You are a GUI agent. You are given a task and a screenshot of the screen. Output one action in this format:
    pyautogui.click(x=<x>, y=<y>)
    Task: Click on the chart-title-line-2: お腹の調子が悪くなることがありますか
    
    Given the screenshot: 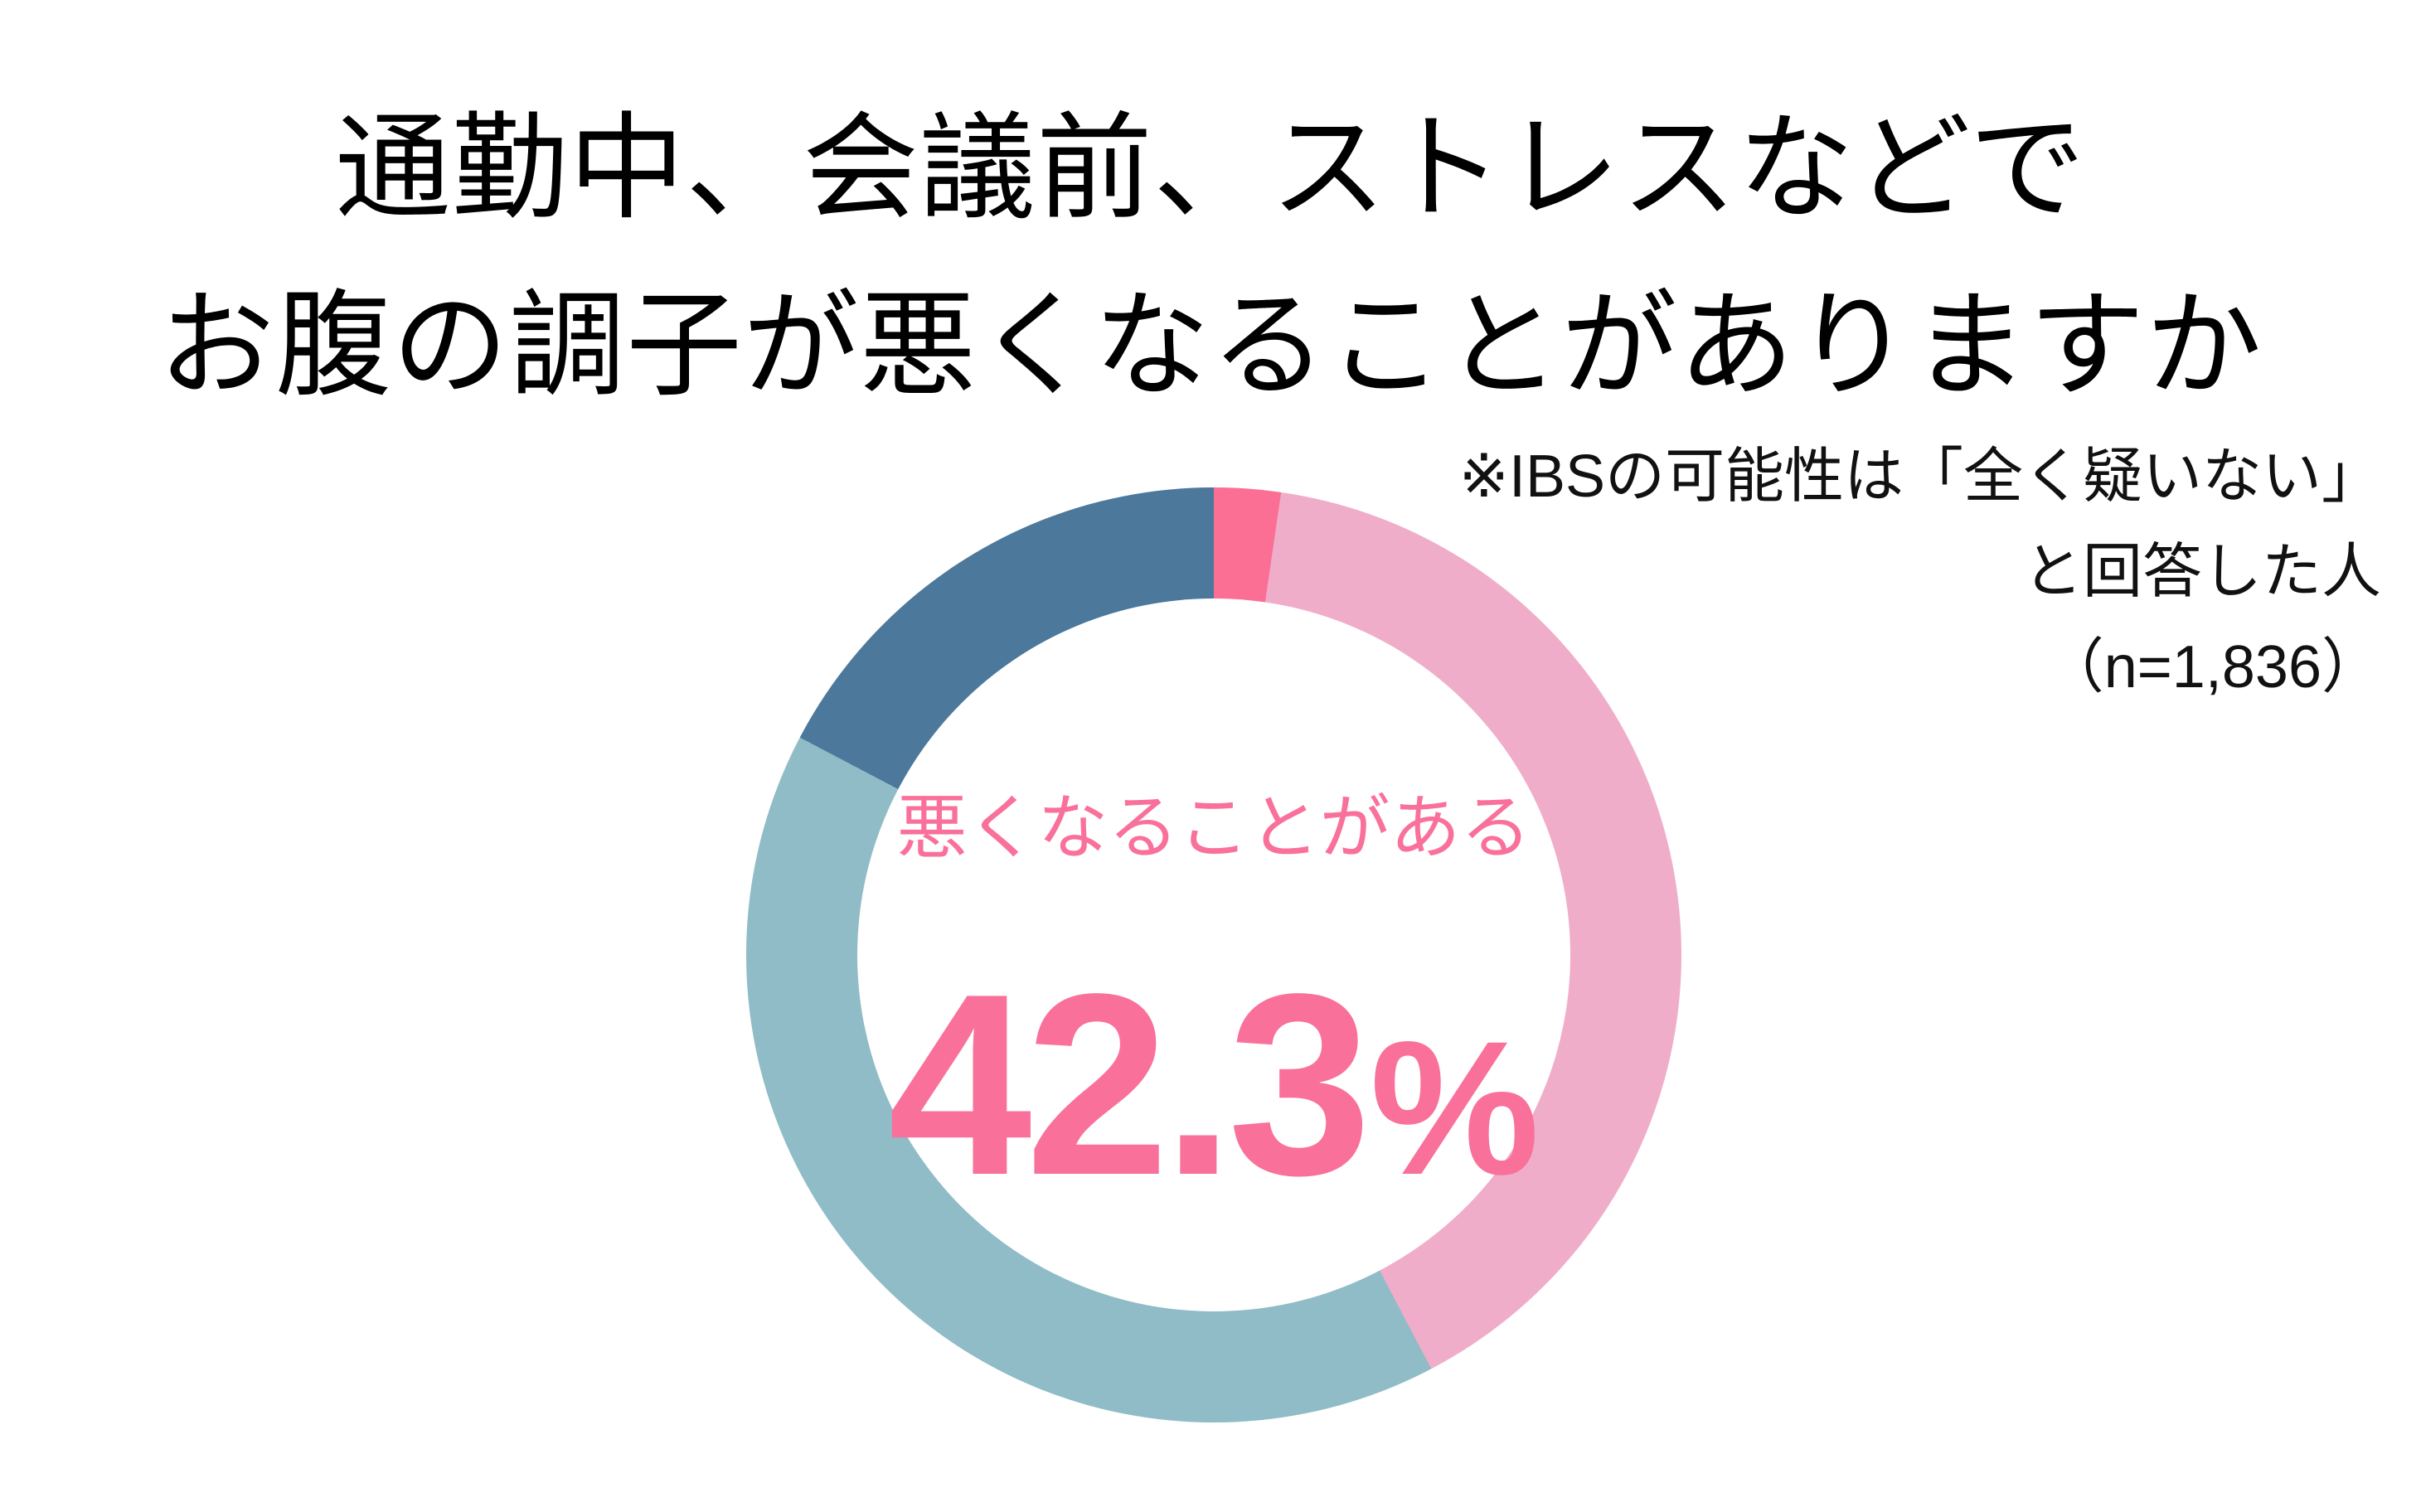 What is the action you would take?
    pyautogui.click(x=1210, y=345)
    